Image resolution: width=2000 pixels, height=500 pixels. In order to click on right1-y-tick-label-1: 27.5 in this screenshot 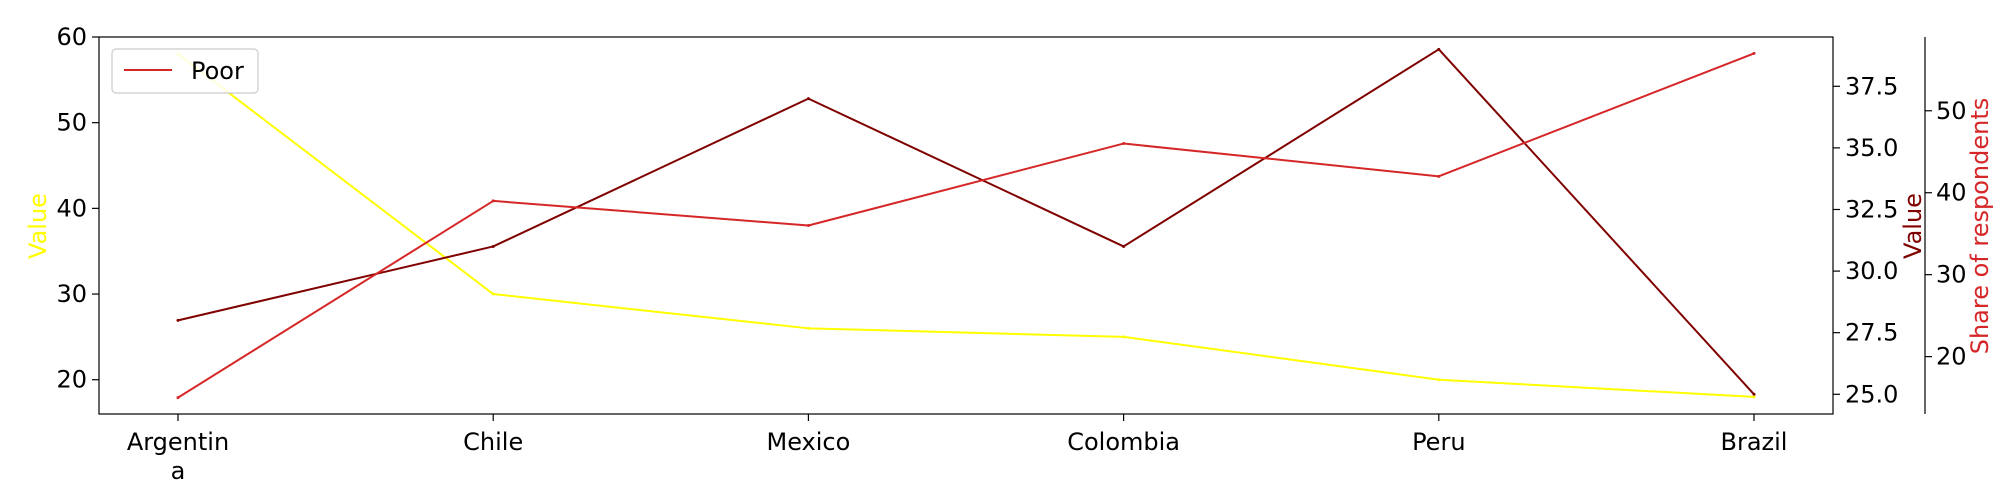, I will do `click(1871, 333)`.